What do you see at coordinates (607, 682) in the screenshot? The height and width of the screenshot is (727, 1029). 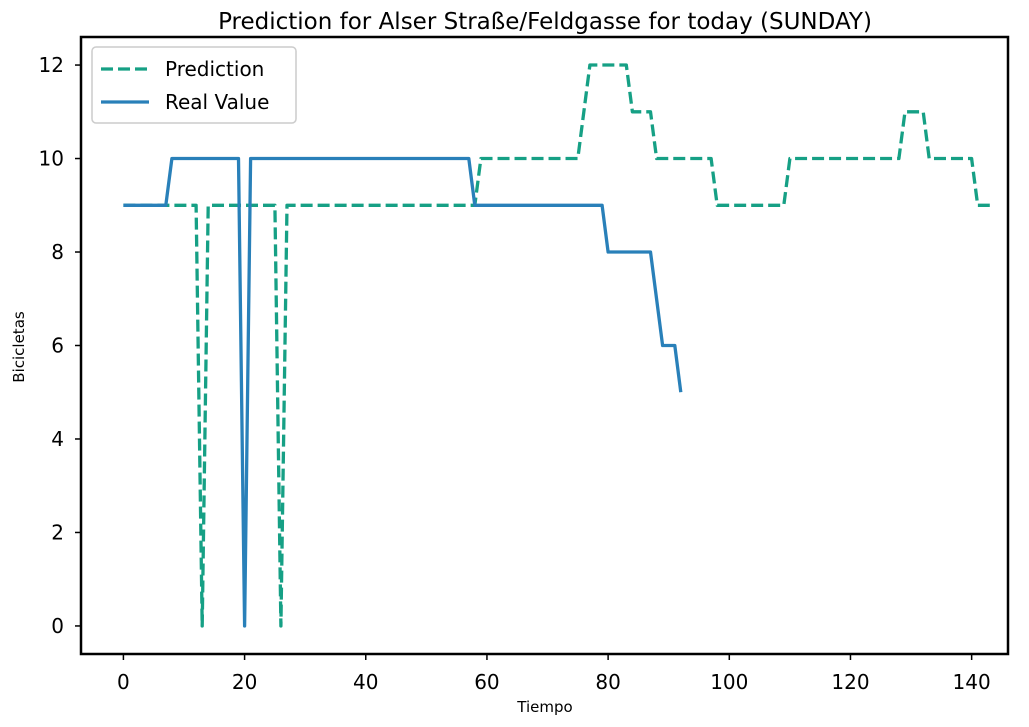 I see `x-tick-label: 80` at bounding box center [607, 682].